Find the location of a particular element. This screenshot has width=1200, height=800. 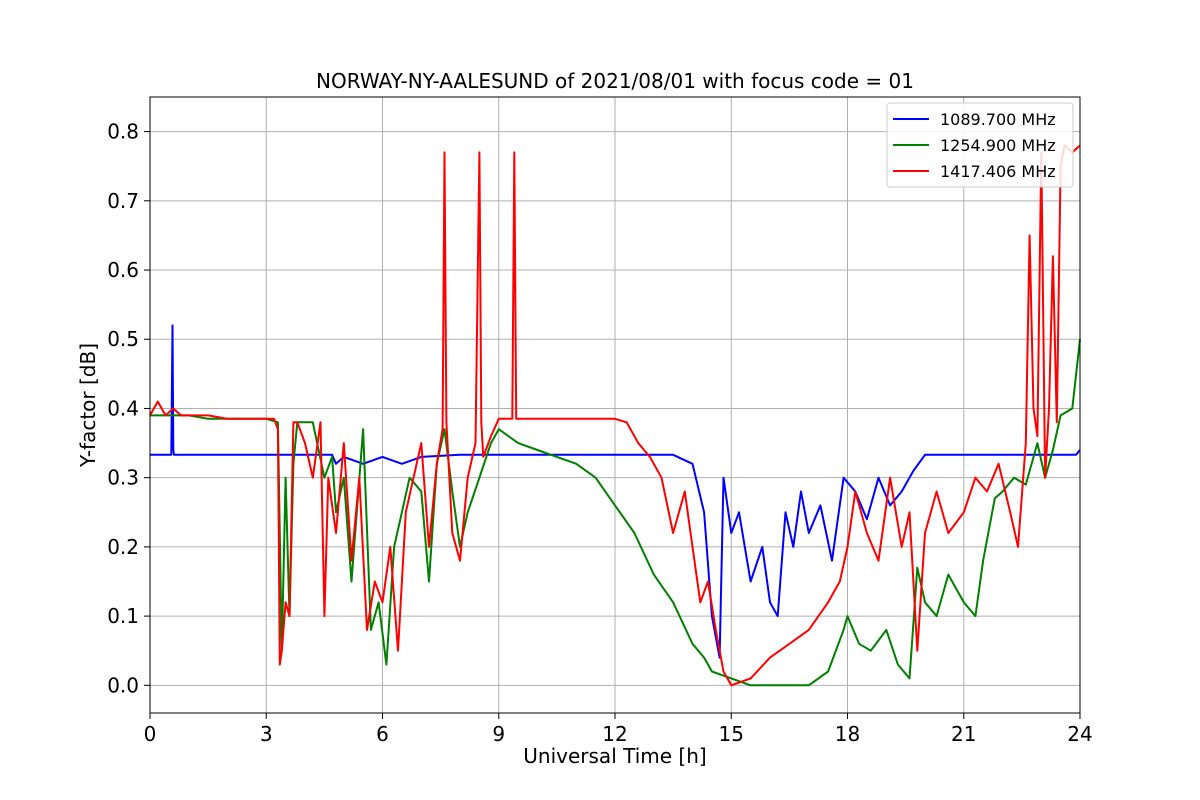

y-tick-label: 0.3 is located at coordinates (123, 478).